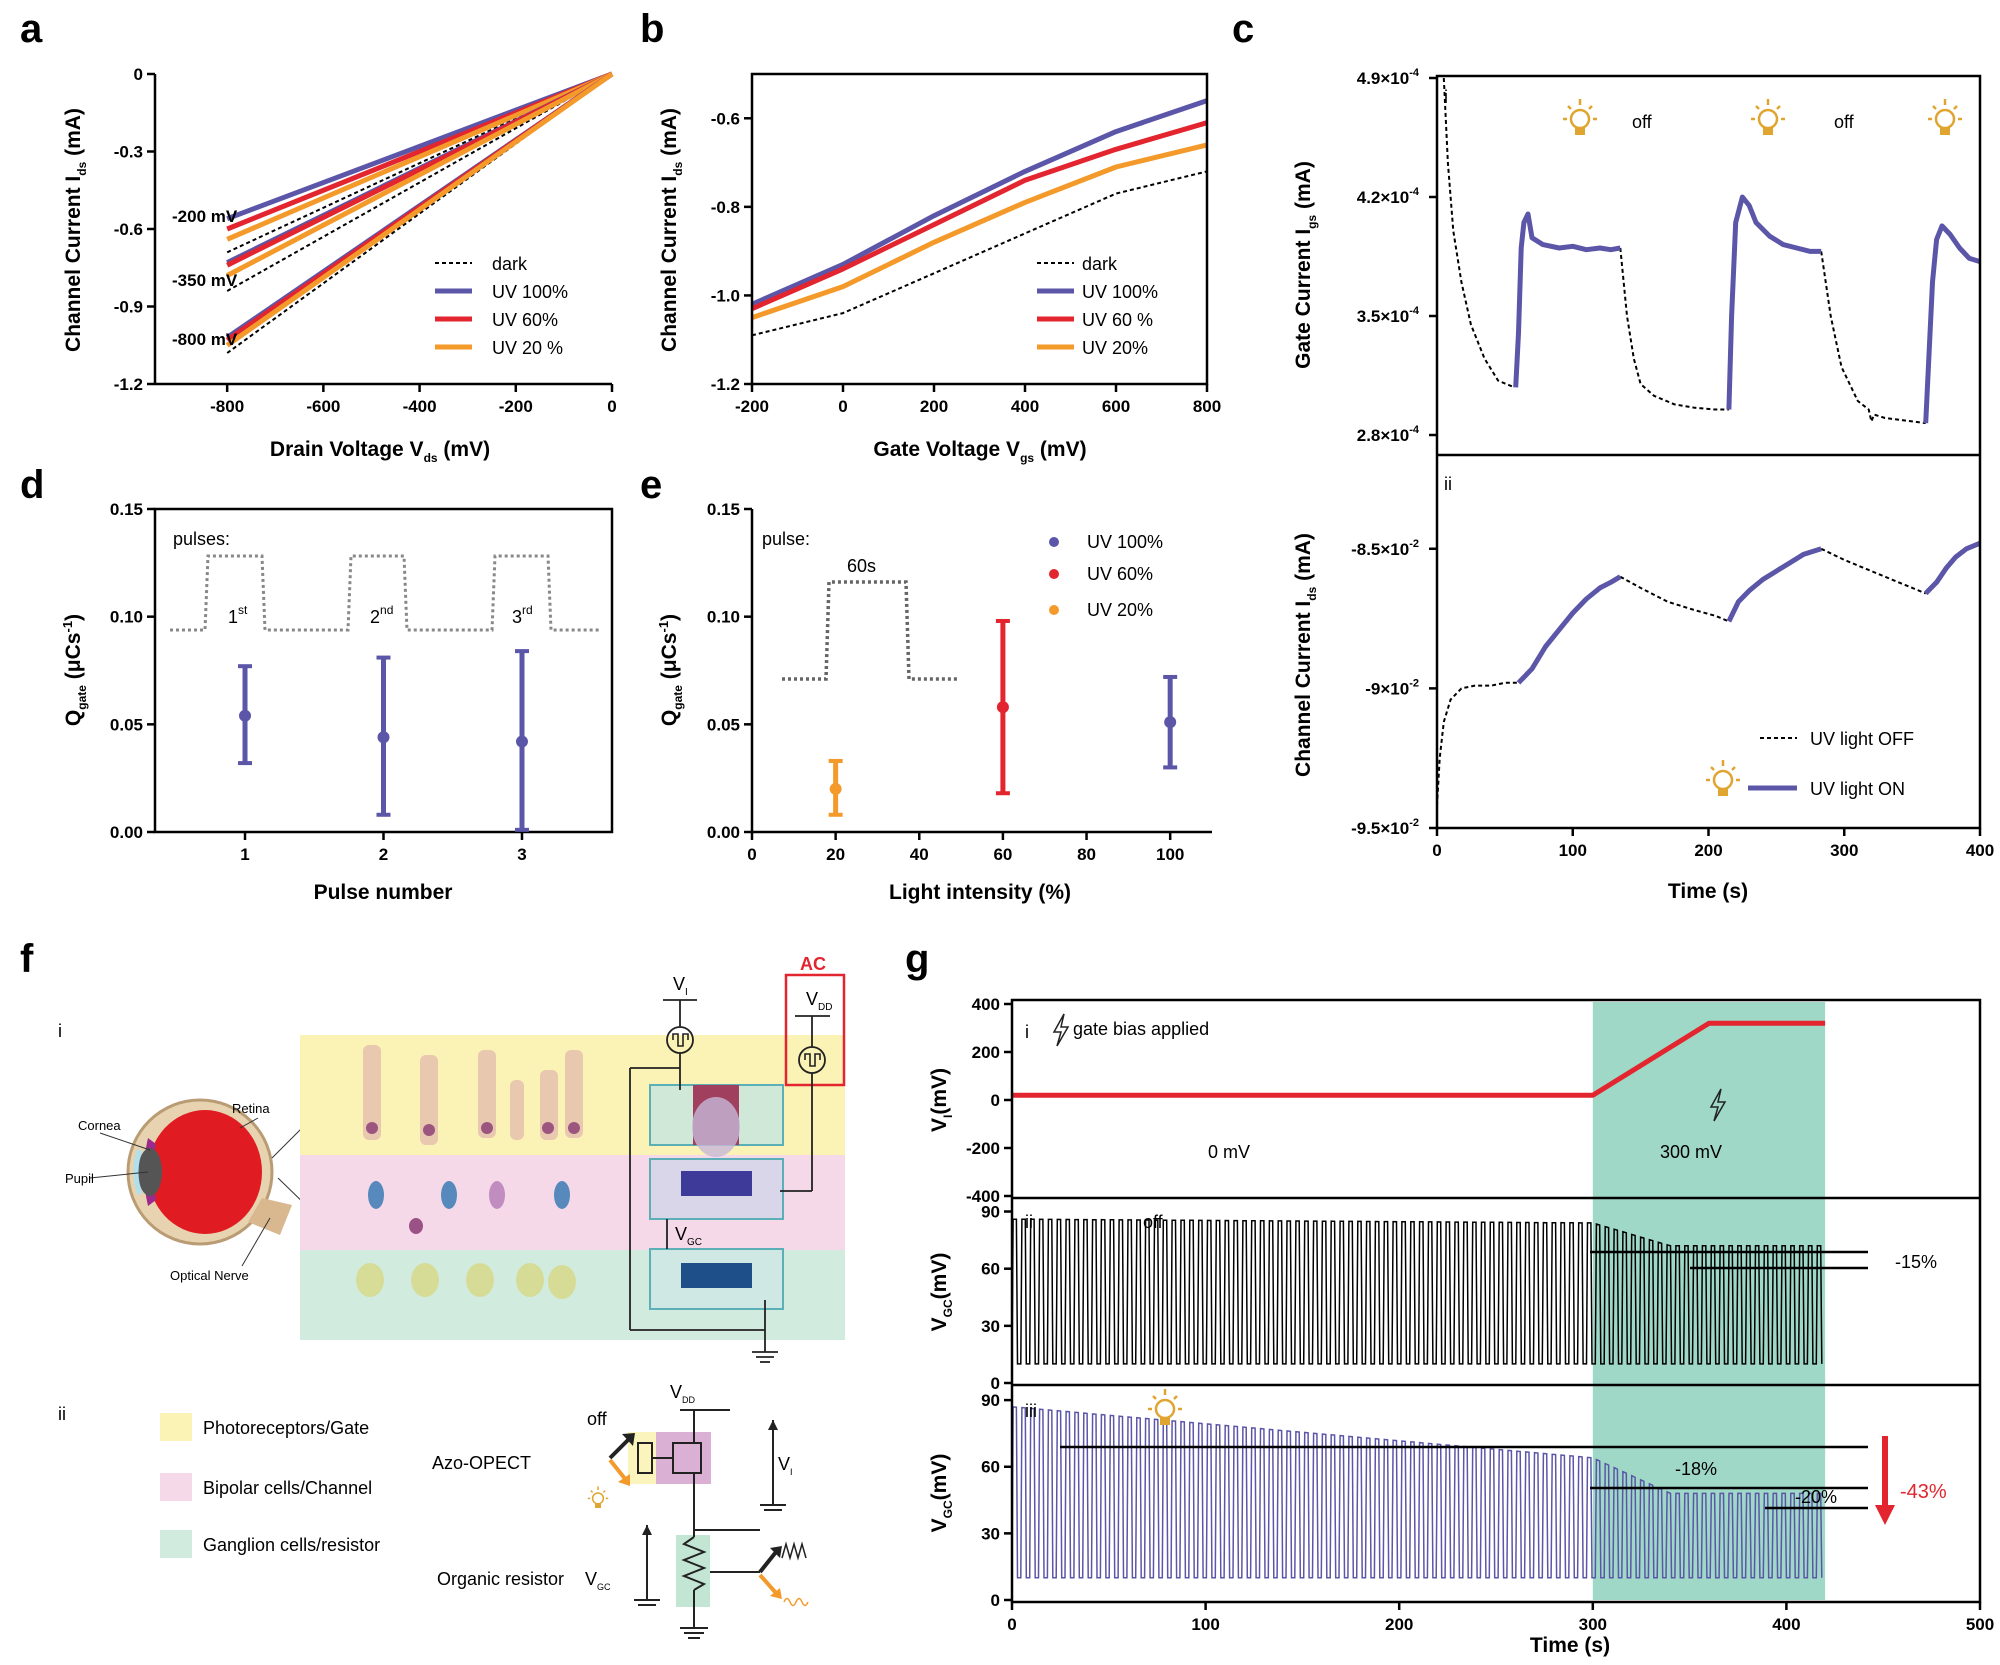  Describe the element at coordinates (522, 615) in the screenshot. I see `ordinal-3: 3rd` at that location.